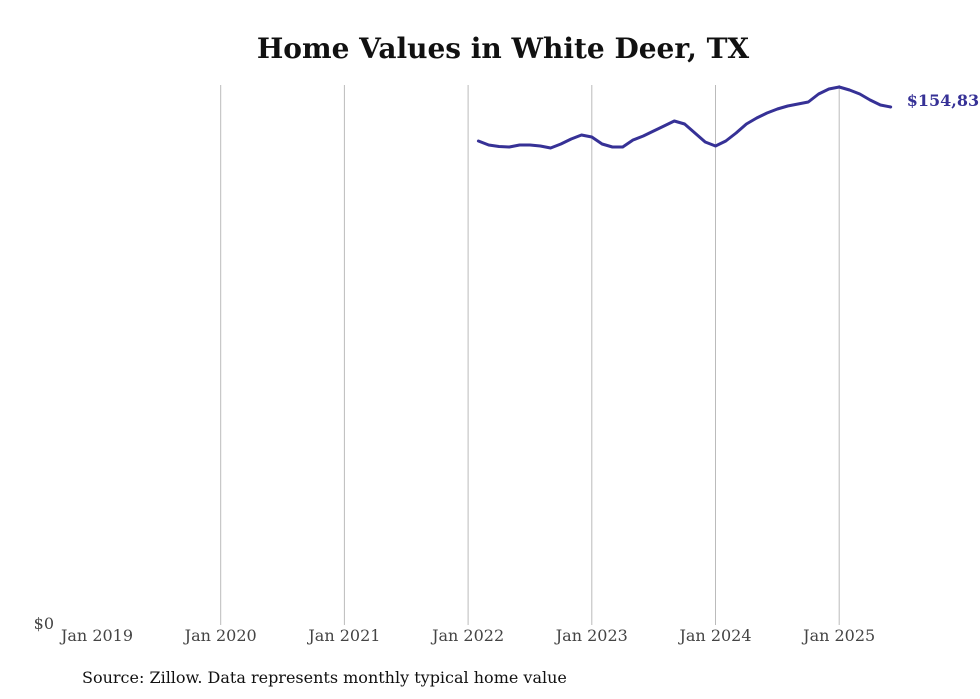 This screenshot has width=980, height=699. What do you see at coordinates (44, 623) in the screenshot?
I see `y-tick-label: $0` at bounding box center [44, 623].